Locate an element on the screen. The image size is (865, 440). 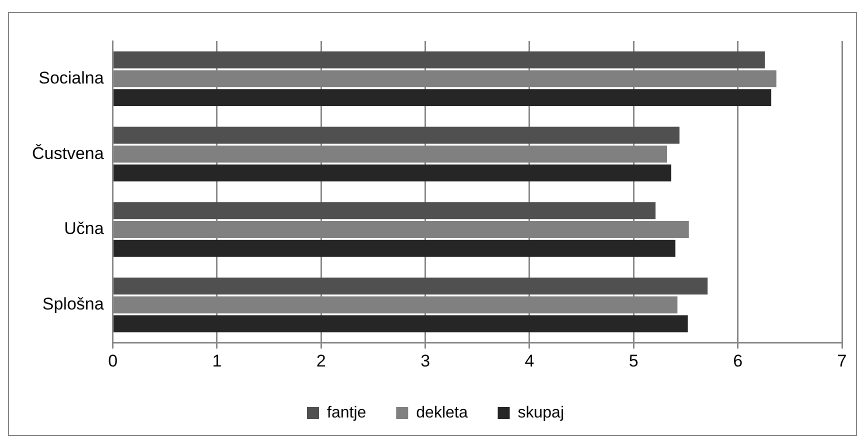
y-tick-label: Socialna is located at coordinates (71, 78).